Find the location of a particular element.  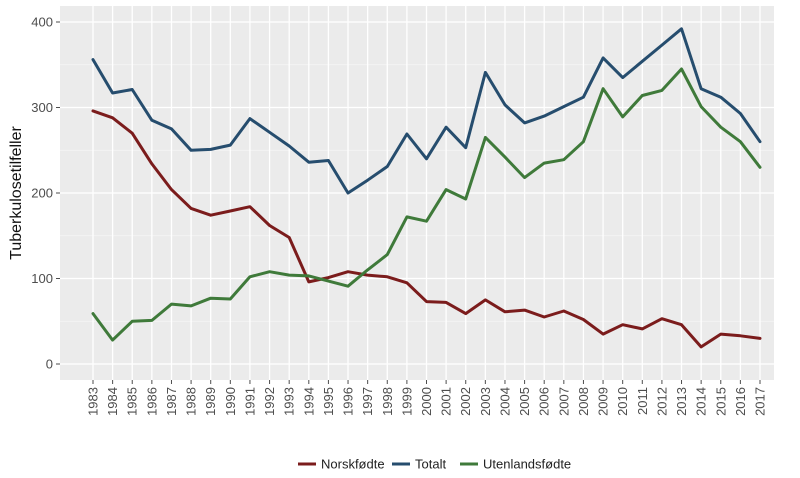

x-tick-label: 2017 is located at coordinates (760, 401).